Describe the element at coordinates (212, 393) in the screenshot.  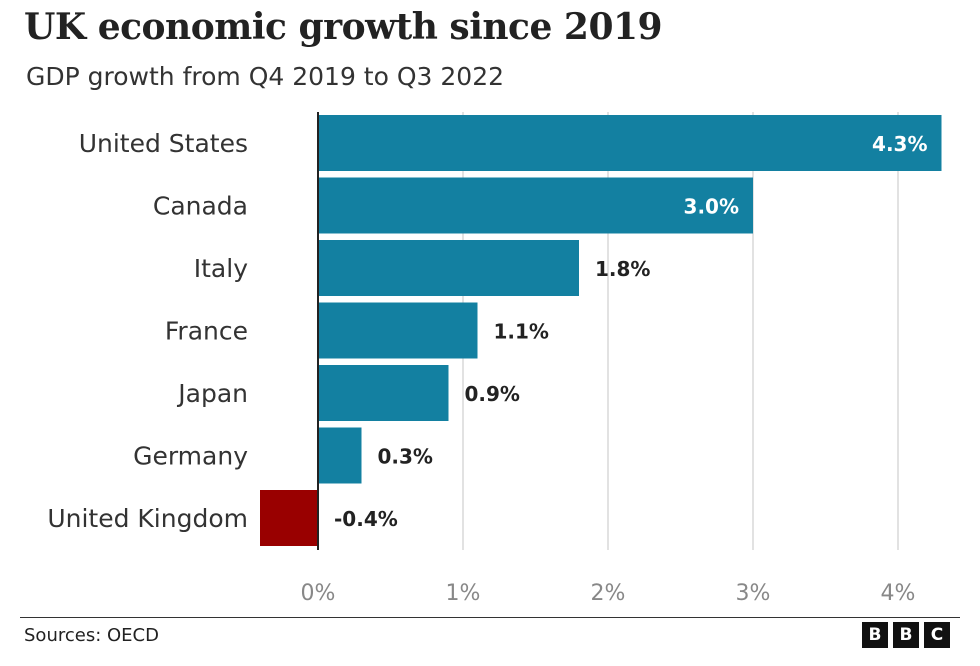
I see `category-label: Japan` at that location.